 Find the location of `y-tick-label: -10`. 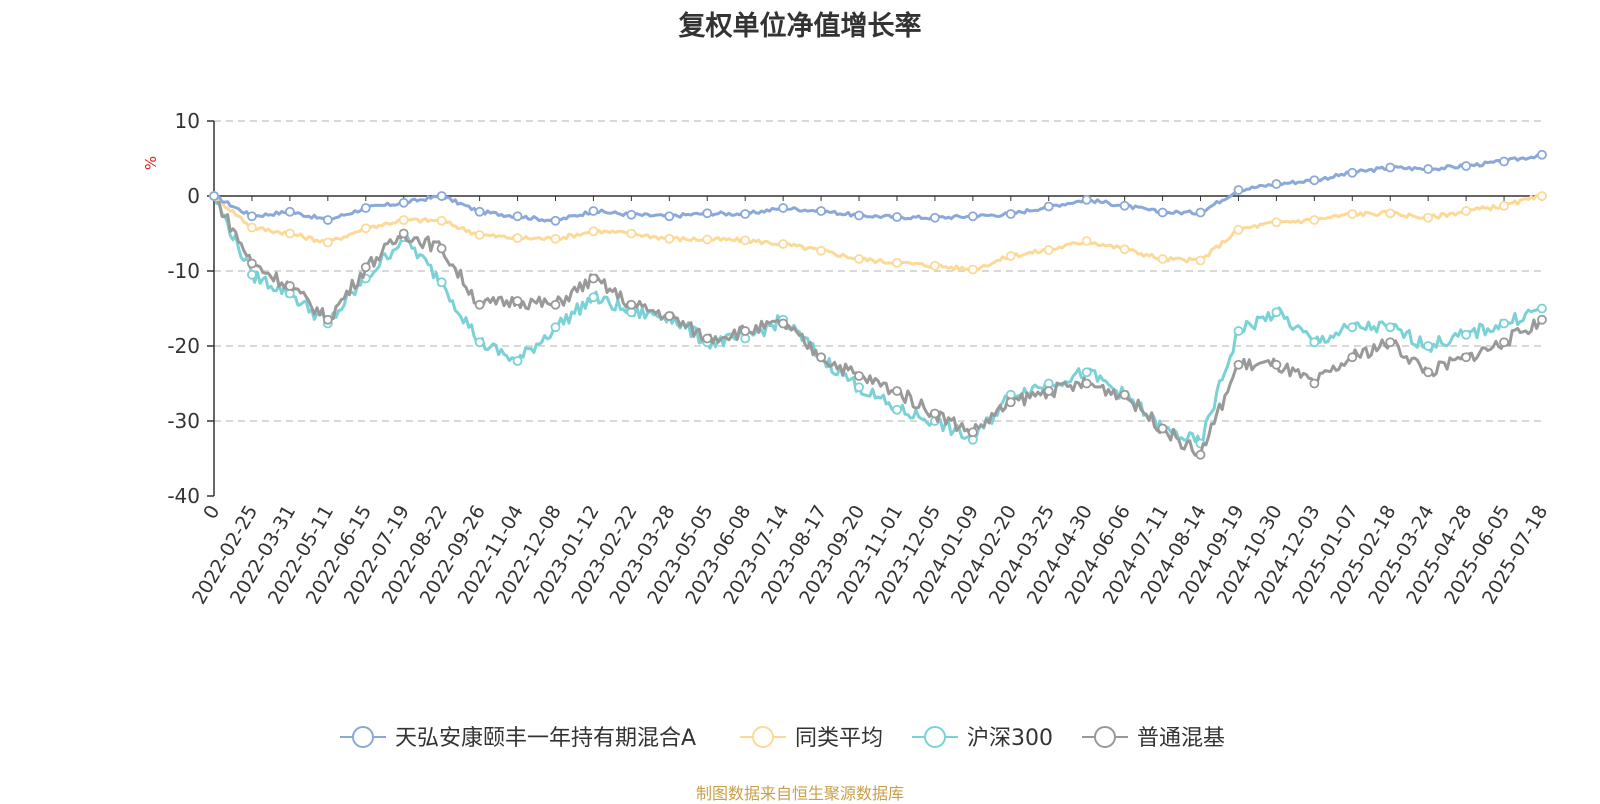

y-tick-label: -10 is located at coordinates (183, 271).